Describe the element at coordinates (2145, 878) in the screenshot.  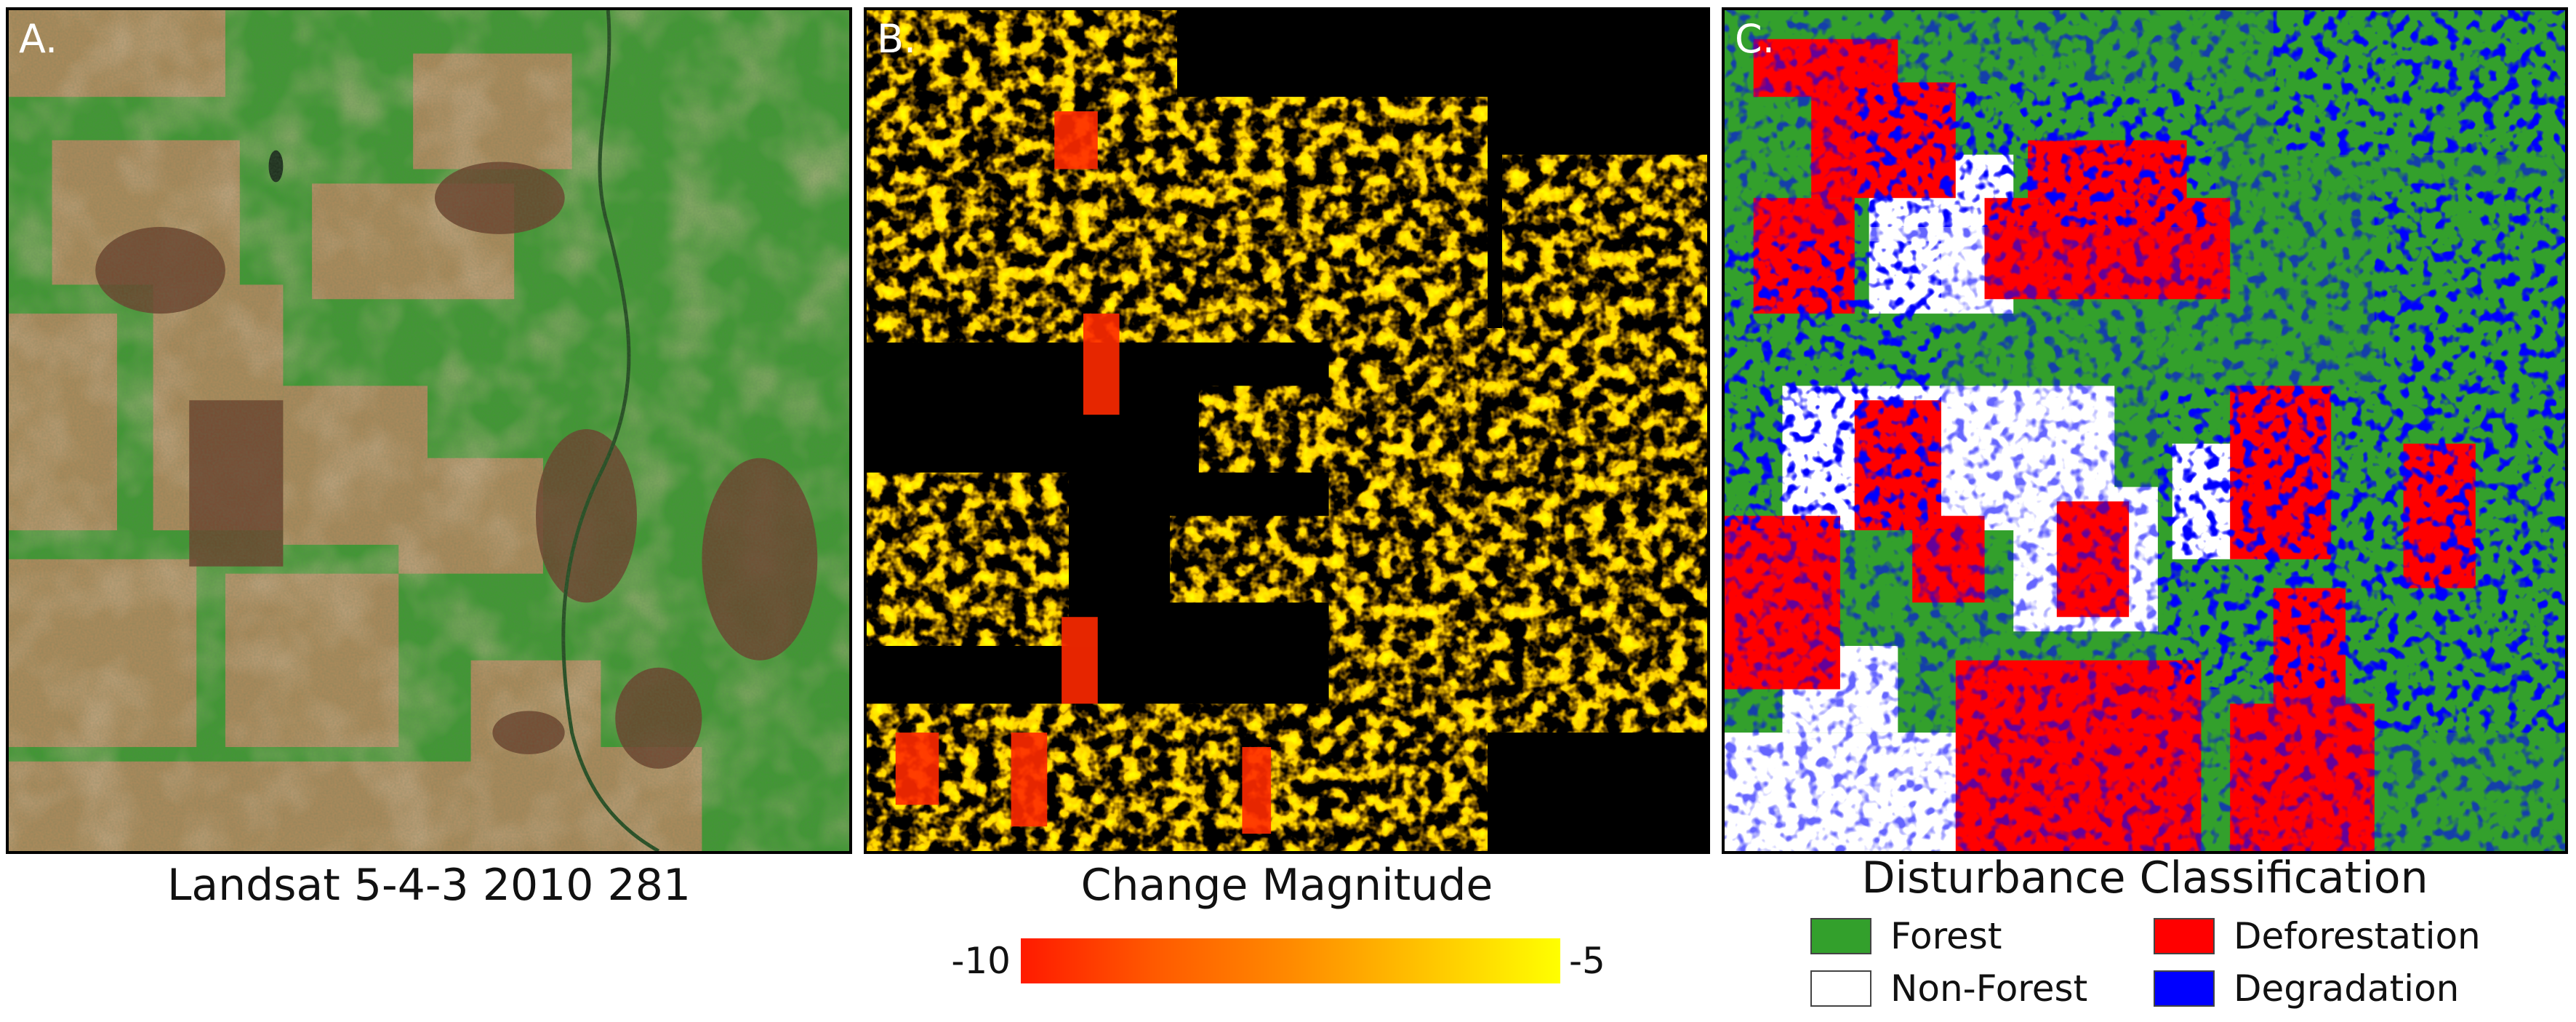
I see `disturbance-classification-caption: Disturbance Classification` at that location.